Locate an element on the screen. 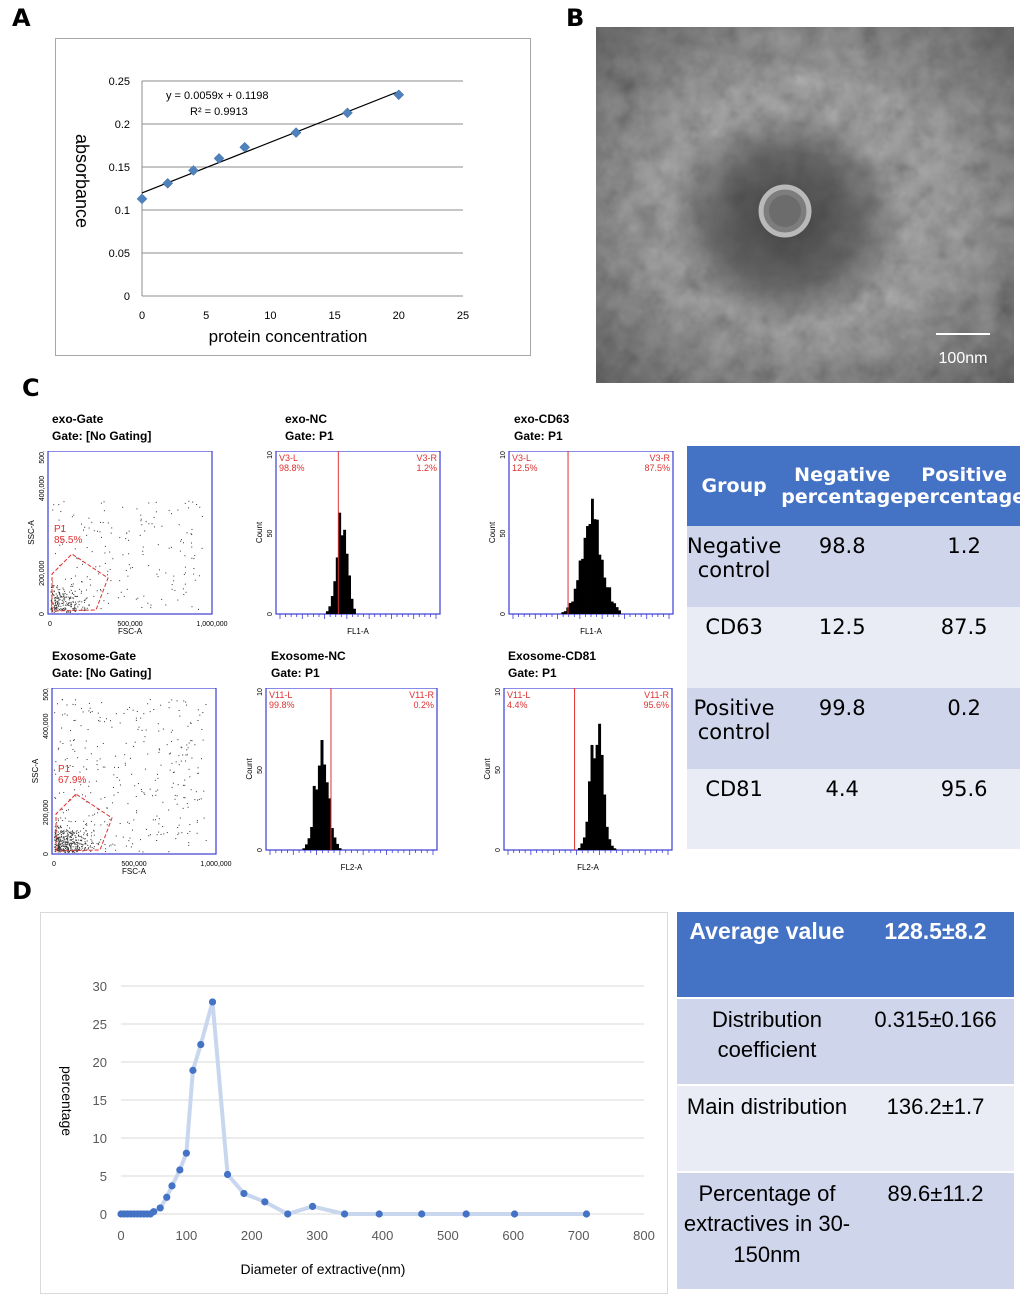 The width and height of the screenshot is (1020, 1298). scale-bar-label: 100nm is located at coordinates (963, 358).